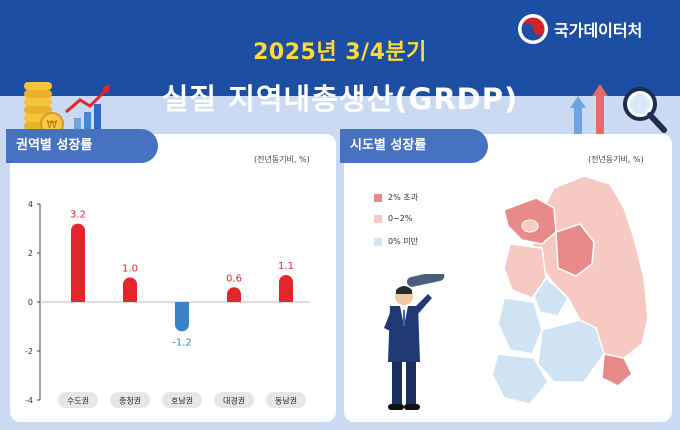 The height and width of the screenshot is (430, 680). What do you see at coordinates (403, 241) in the screenshot?
I see `legend-label: 0% 미만` at bounding box center [403, 241].